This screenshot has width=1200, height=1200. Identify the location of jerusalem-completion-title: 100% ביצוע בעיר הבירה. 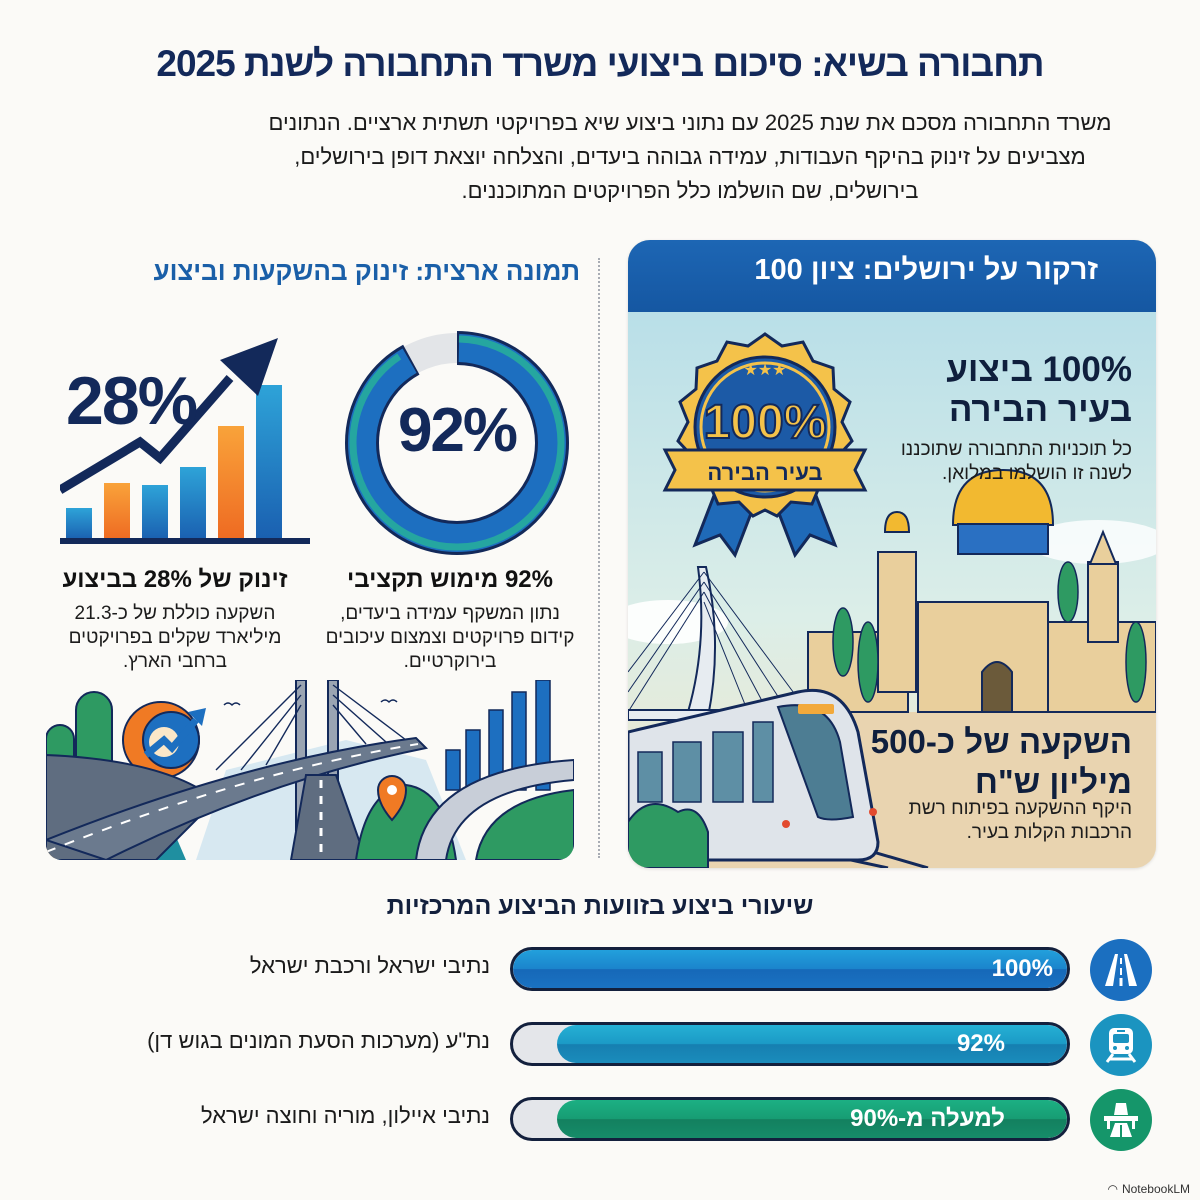
(1007, 390).